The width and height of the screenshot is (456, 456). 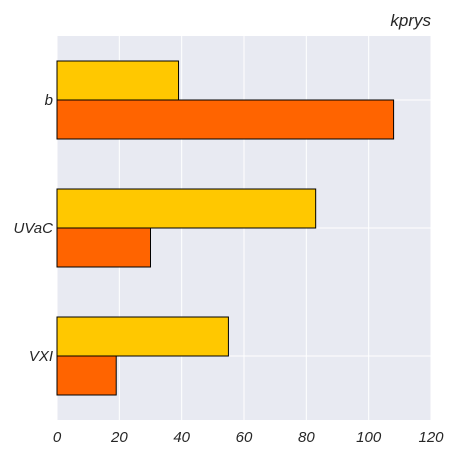 I want to click on y-tick-labels: b UVaC VXI, so click(x=34, y=228).